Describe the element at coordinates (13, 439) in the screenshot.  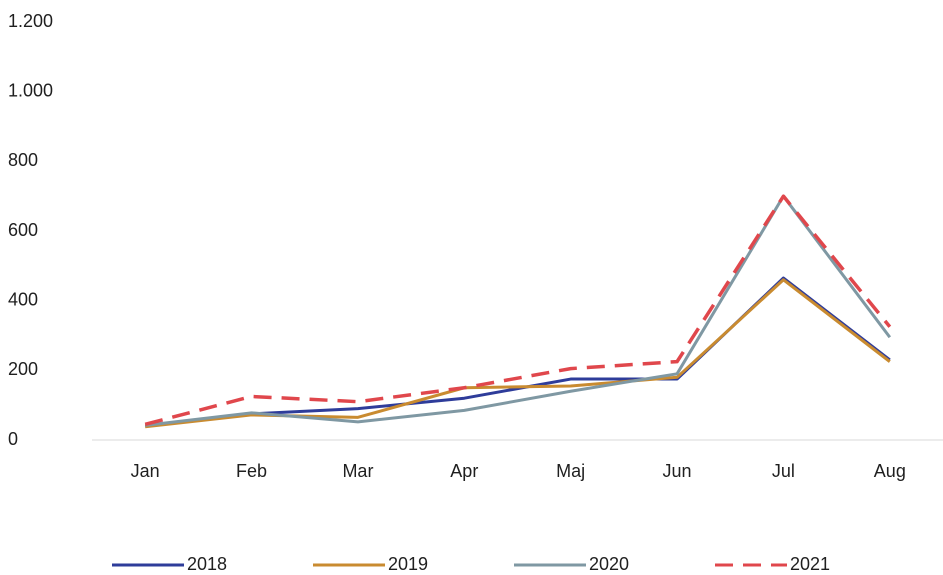
I see `y-tick-label: 0` at that location.